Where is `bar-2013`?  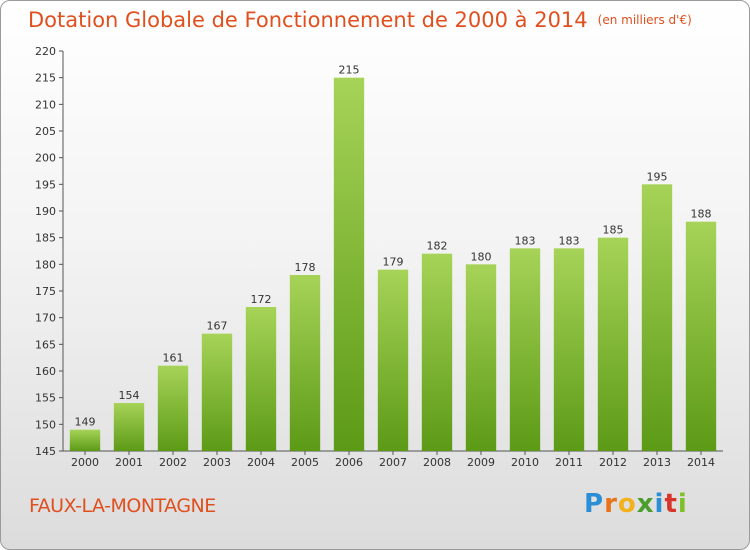 bar-2013 is located at coordinates (657, 318).